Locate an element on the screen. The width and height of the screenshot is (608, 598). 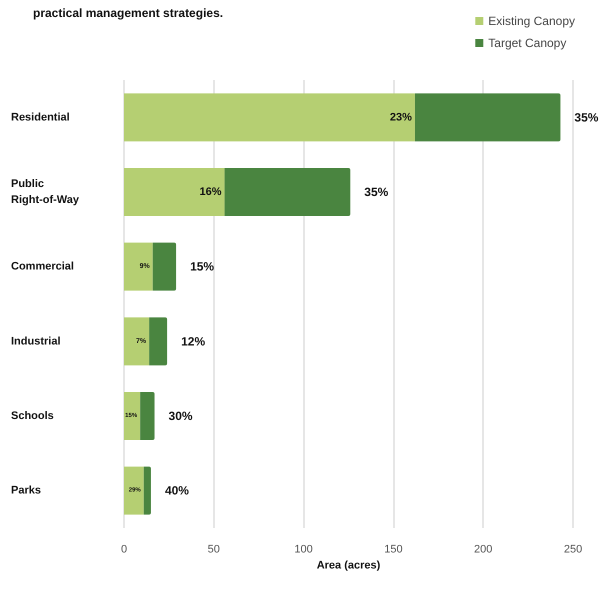
x-tick-label: 100 is located at coordinates (303, 550).